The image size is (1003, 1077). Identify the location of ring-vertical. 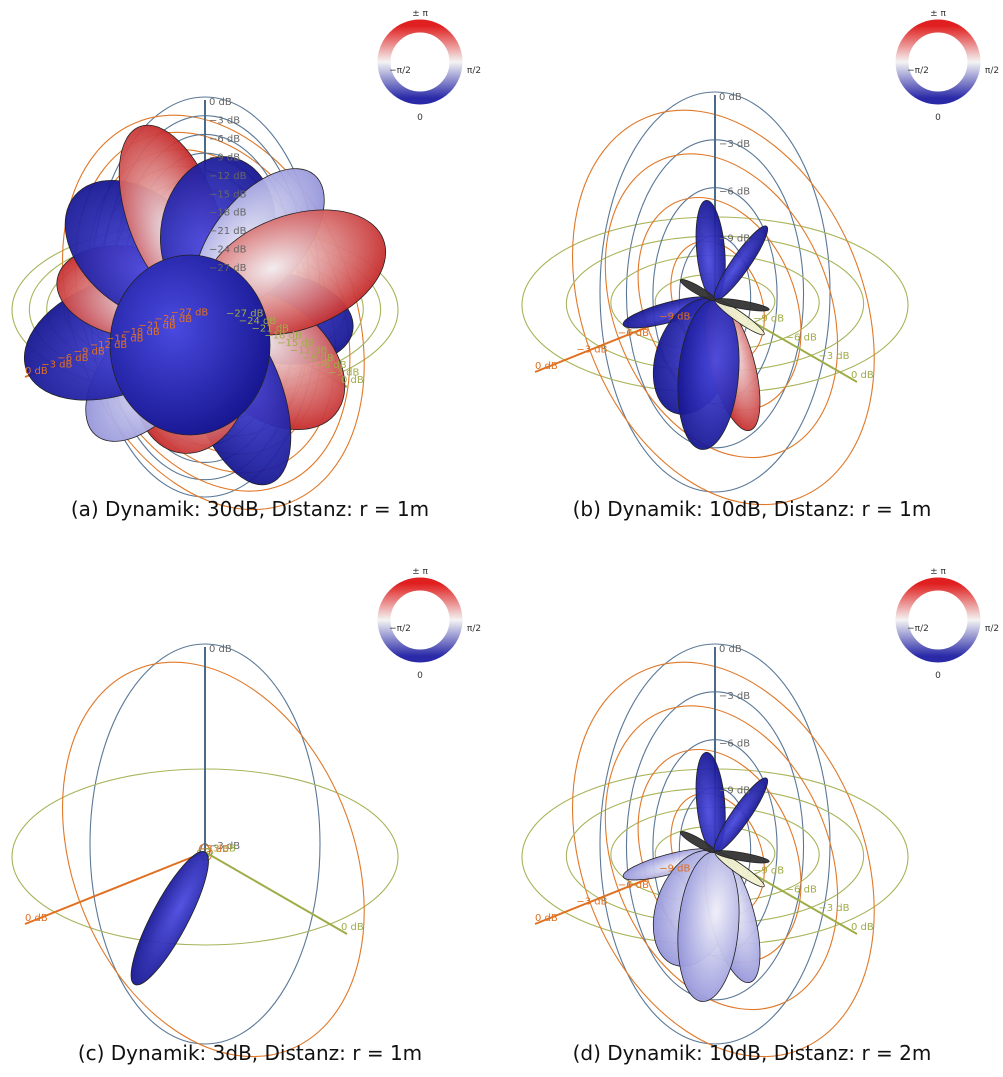
(205, 844).